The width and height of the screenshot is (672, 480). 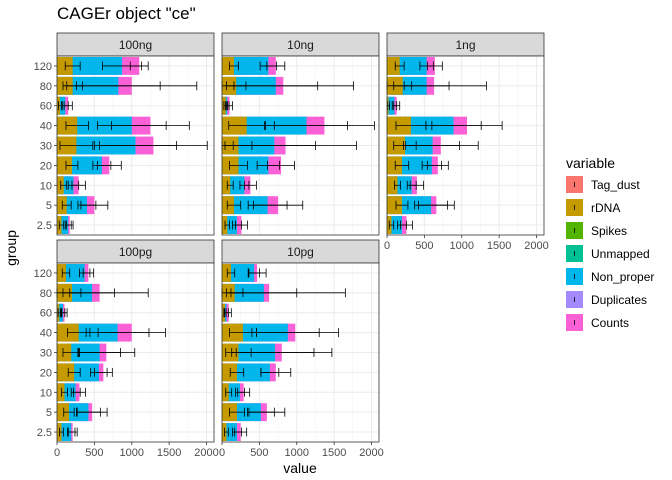 What do you see at coordinates (615, 185) in the screenshot?
I see `legend-label: Tag_dust` at bounding box center [615, 185].